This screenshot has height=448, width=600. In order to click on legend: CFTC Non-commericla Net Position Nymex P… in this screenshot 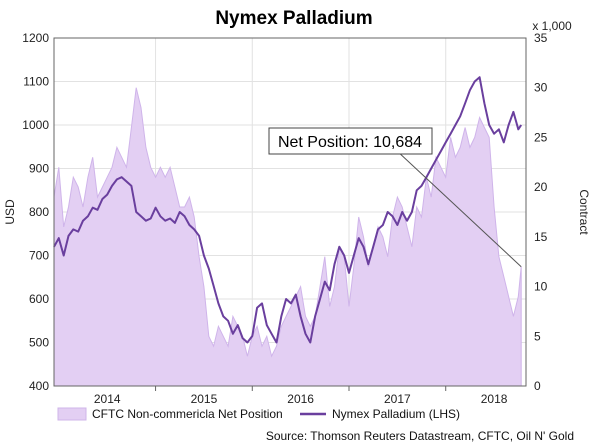, I will do `click(258, 414)`.